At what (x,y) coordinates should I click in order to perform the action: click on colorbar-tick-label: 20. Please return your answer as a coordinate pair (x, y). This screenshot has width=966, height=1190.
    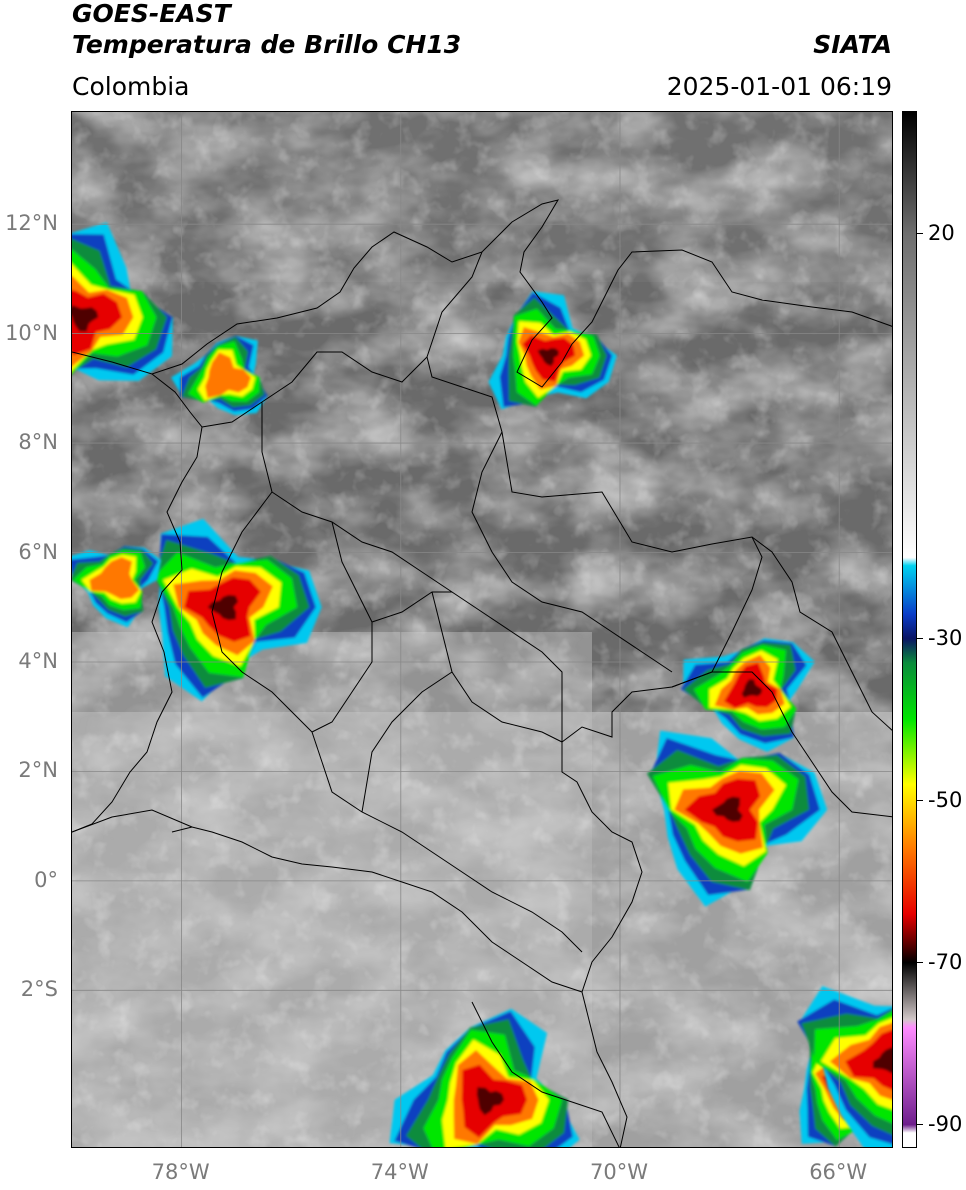
    Looking at the image, I should click on (941, 232).